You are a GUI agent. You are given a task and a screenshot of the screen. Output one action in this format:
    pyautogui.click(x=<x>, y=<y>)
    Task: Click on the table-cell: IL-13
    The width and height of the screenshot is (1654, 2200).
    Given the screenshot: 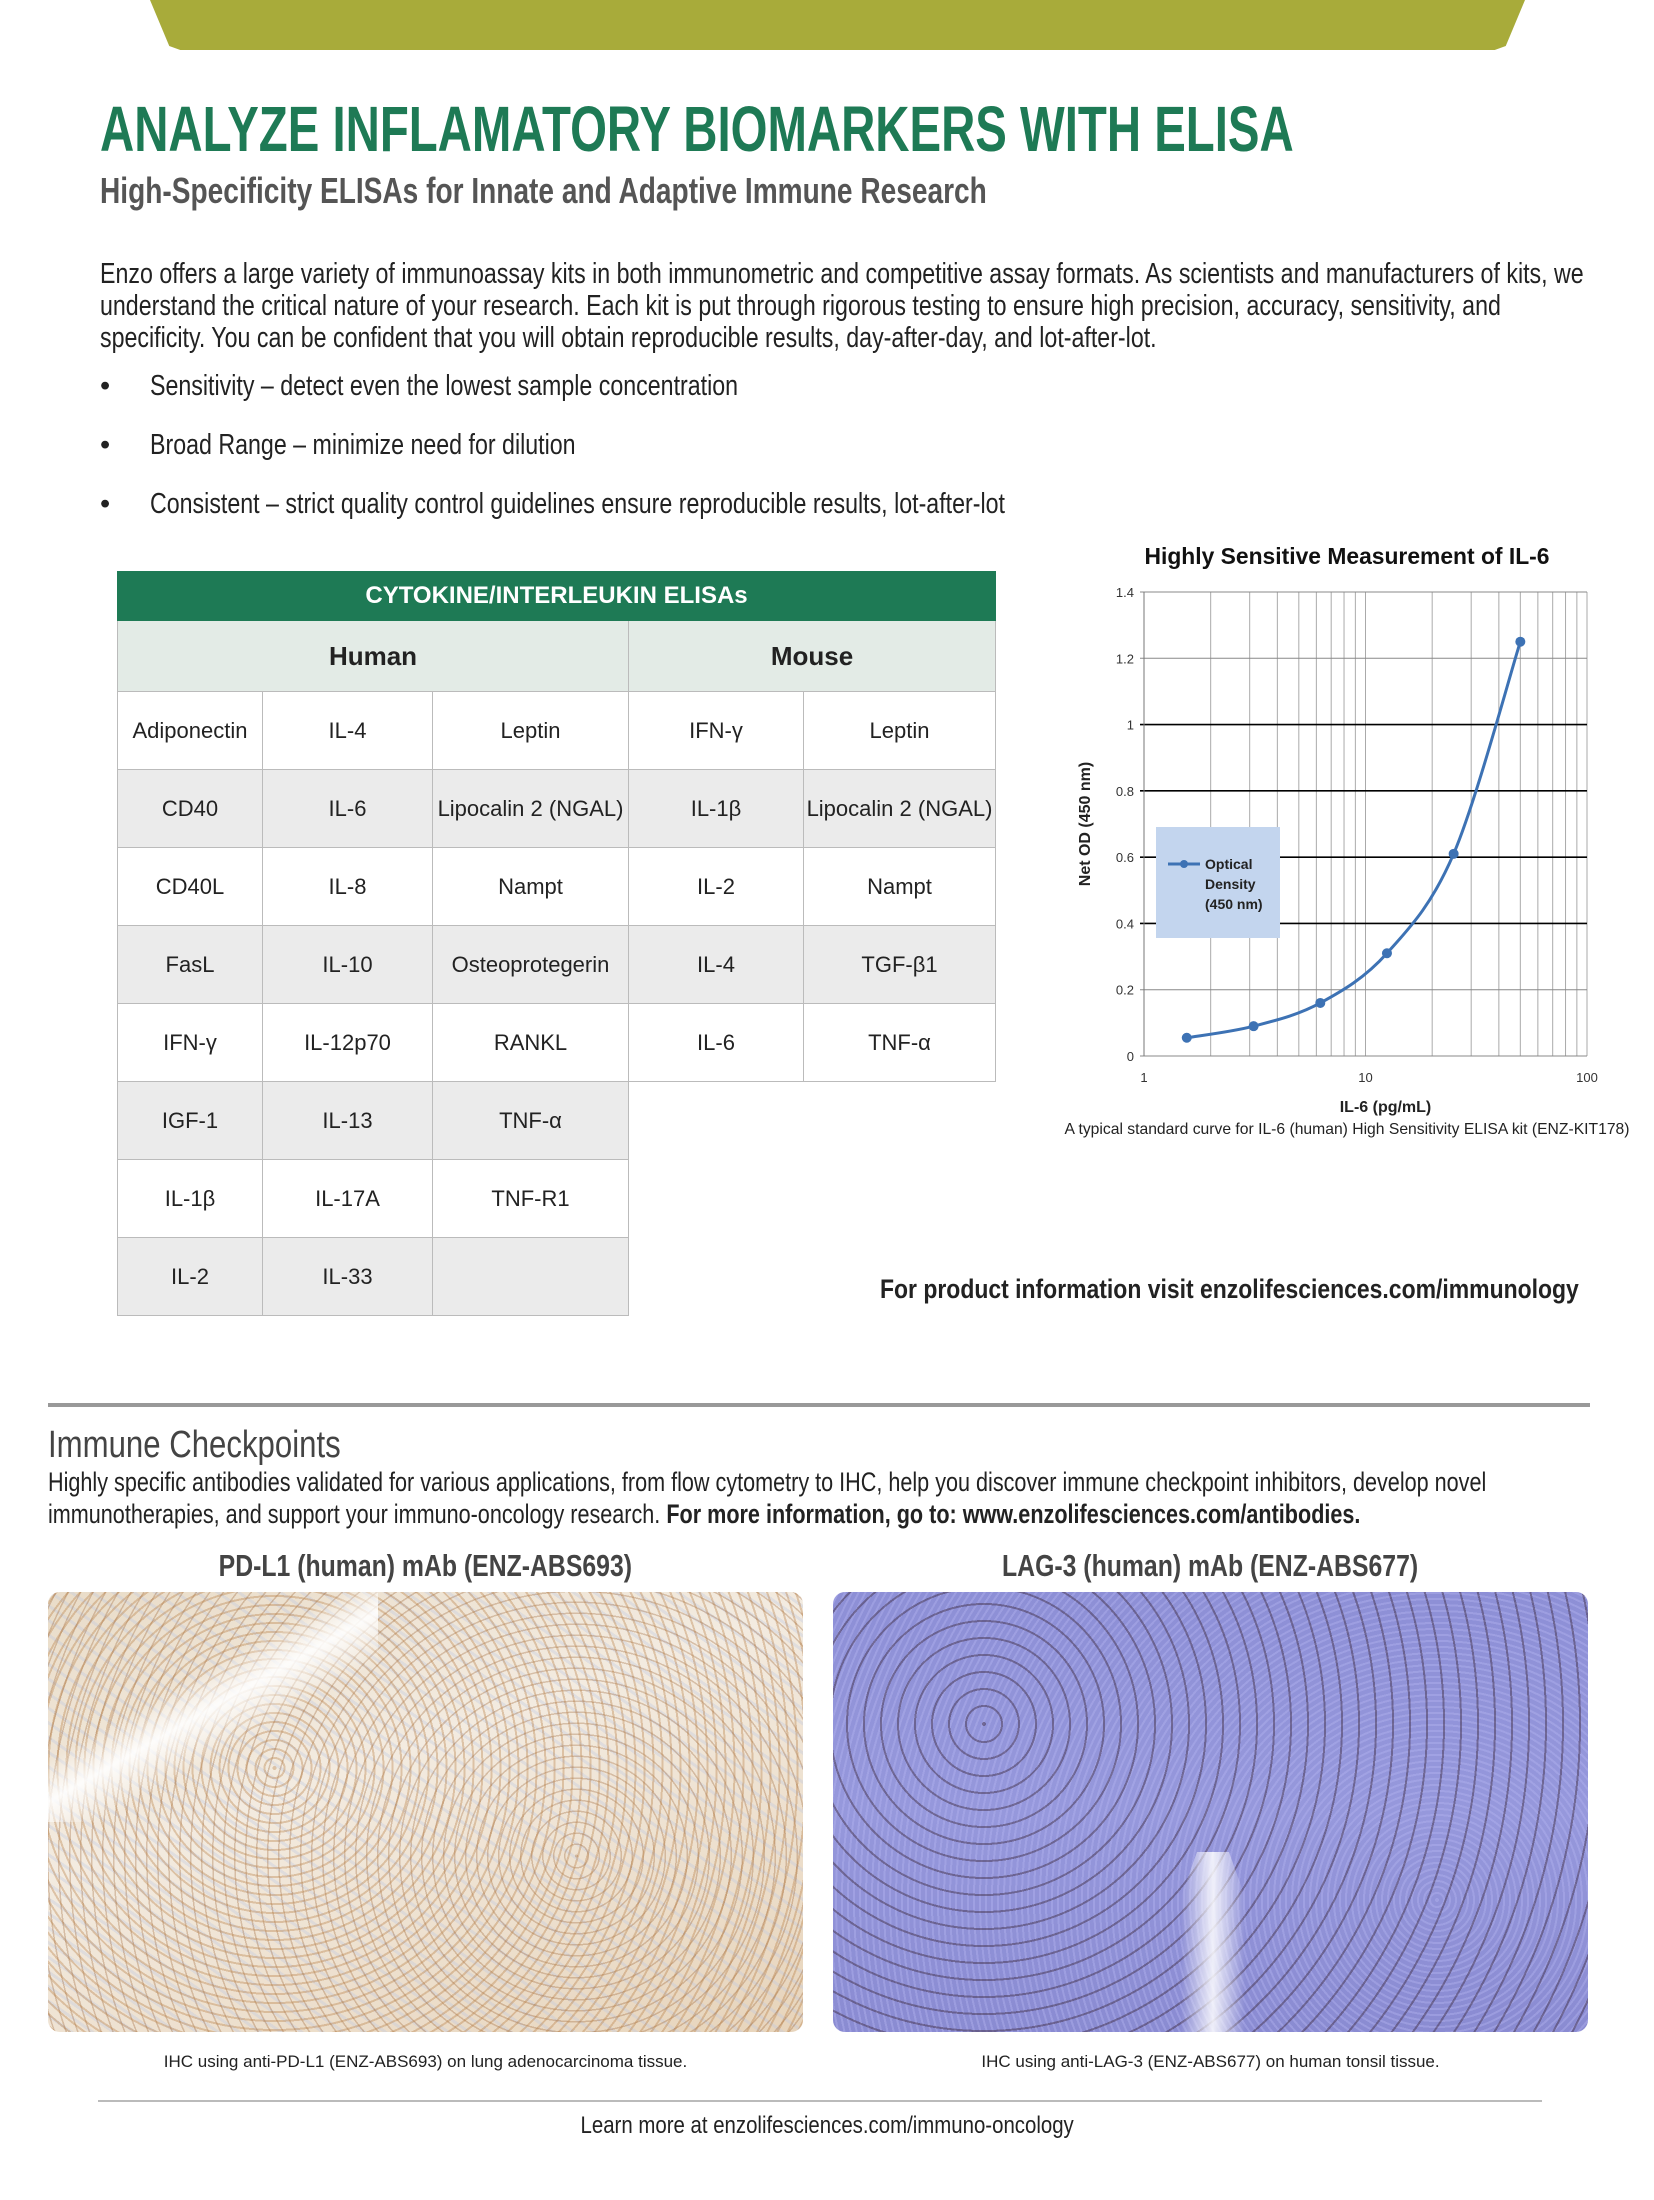 What is the action you would take?
    pyautogui.click(x=347, y=1120)
    